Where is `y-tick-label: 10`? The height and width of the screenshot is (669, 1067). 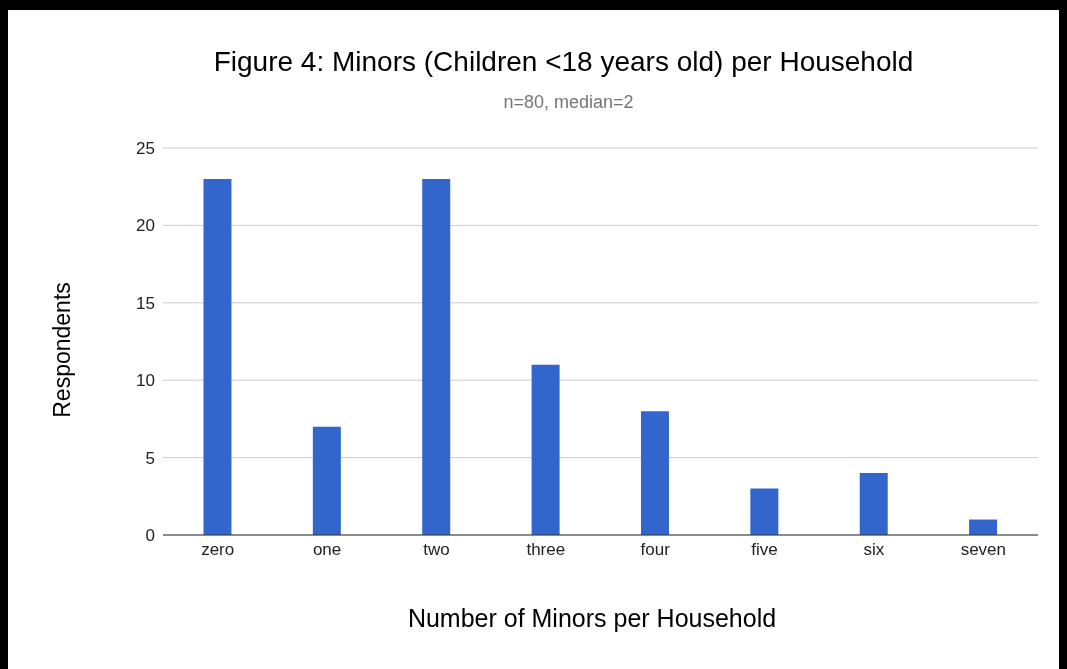 y-tick-label: 10 is located at coordinates (145, 381).